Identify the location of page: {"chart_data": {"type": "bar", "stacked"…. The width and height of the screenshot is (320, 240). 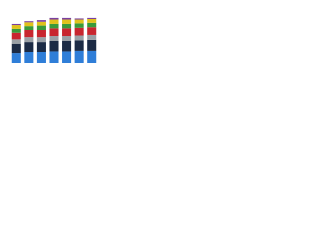
(50, 35).